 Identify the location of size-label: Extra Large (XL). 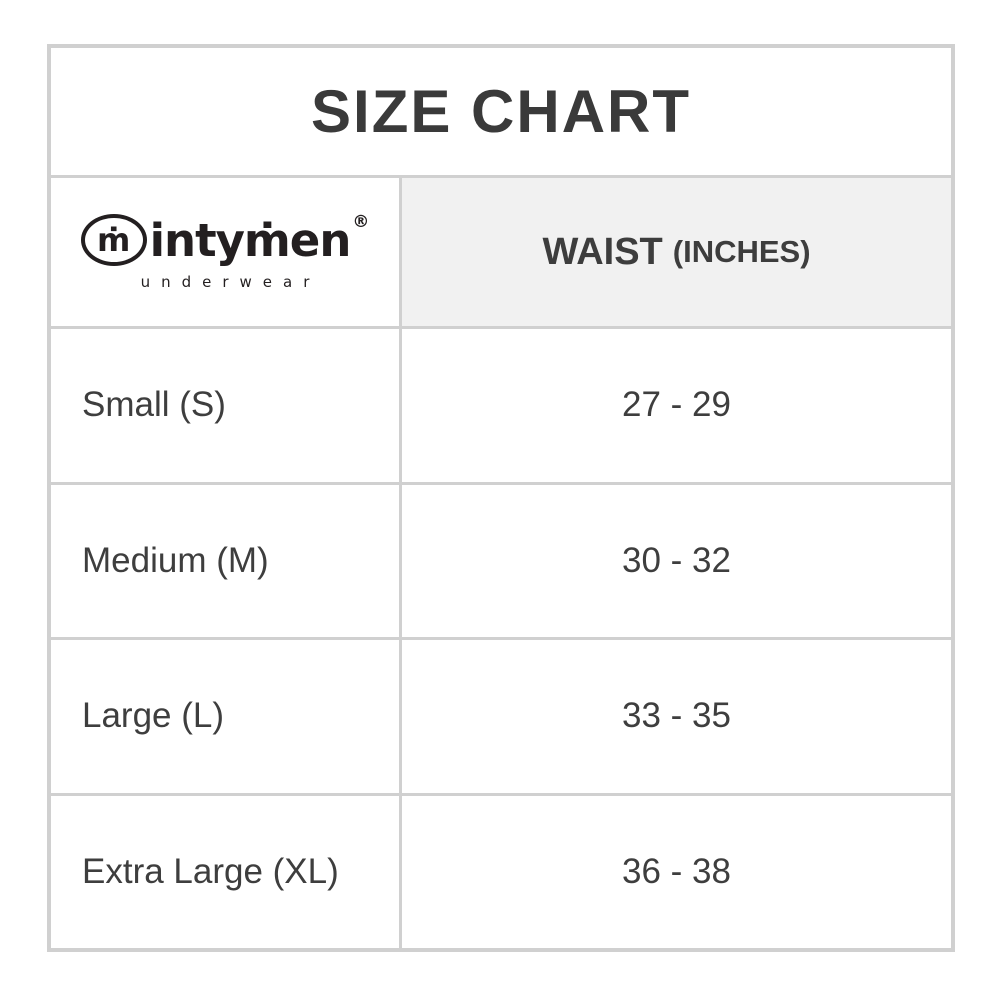
(210, 871).